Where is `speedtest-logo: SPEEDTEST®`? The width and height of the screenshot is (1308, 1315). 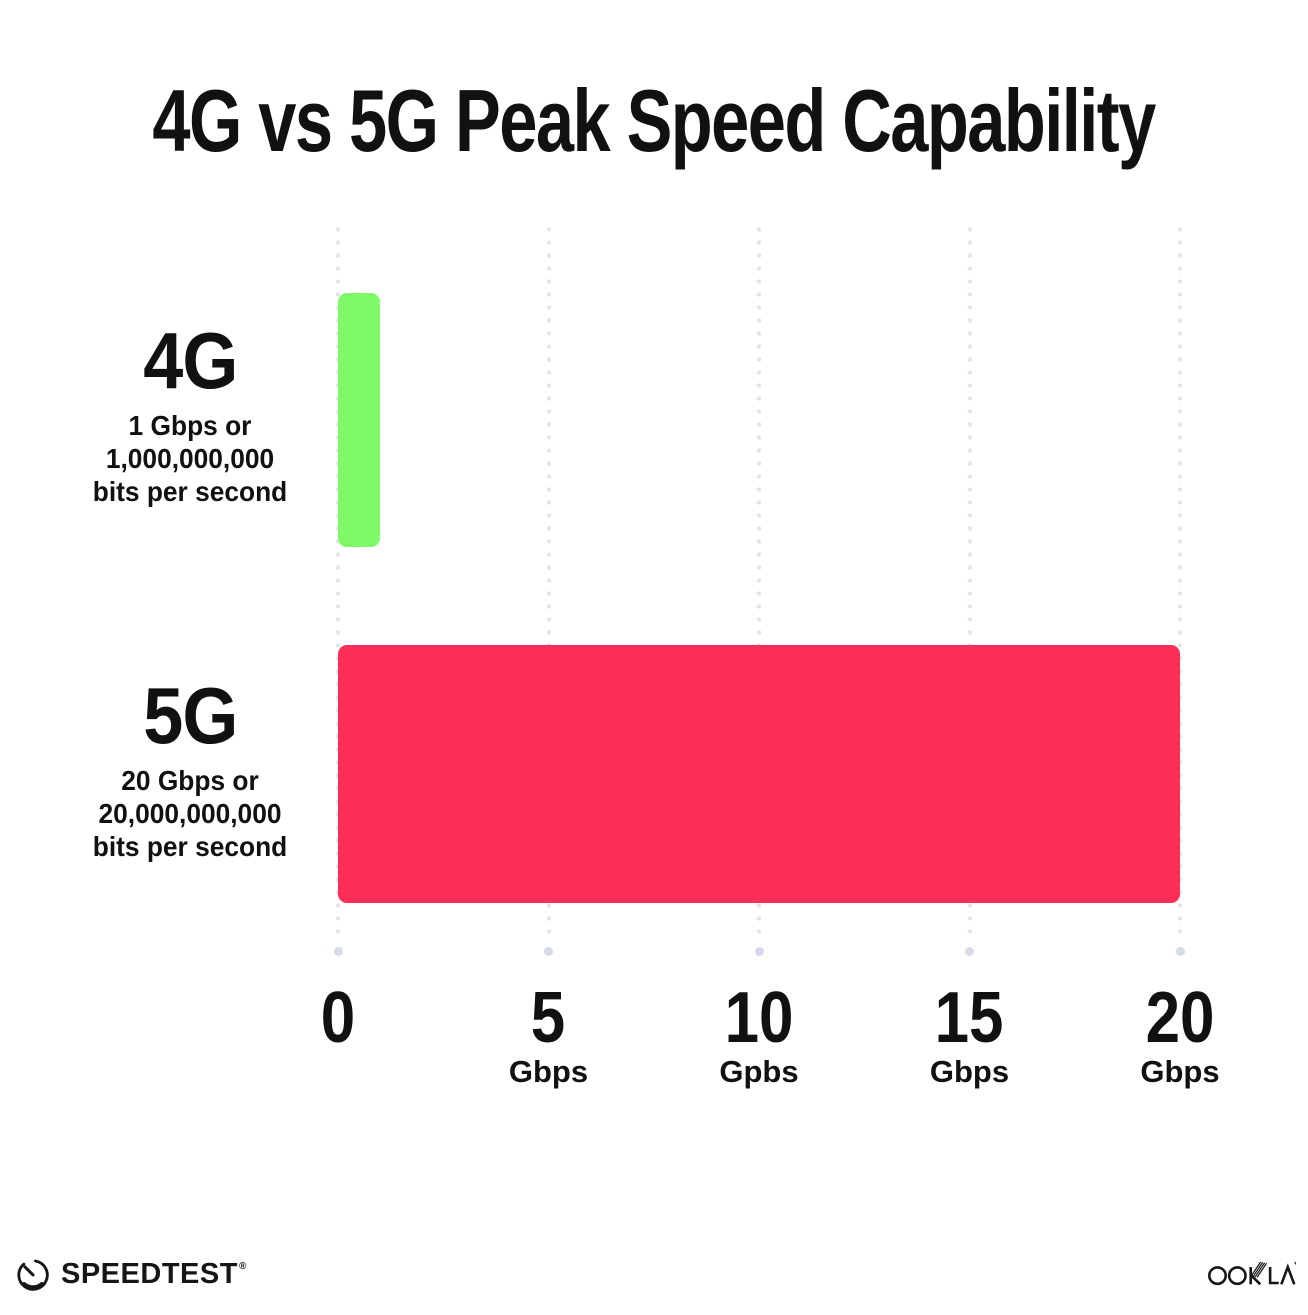
speedtest-logo: SPEEDTEST® is located at coordinates (130, 1274).